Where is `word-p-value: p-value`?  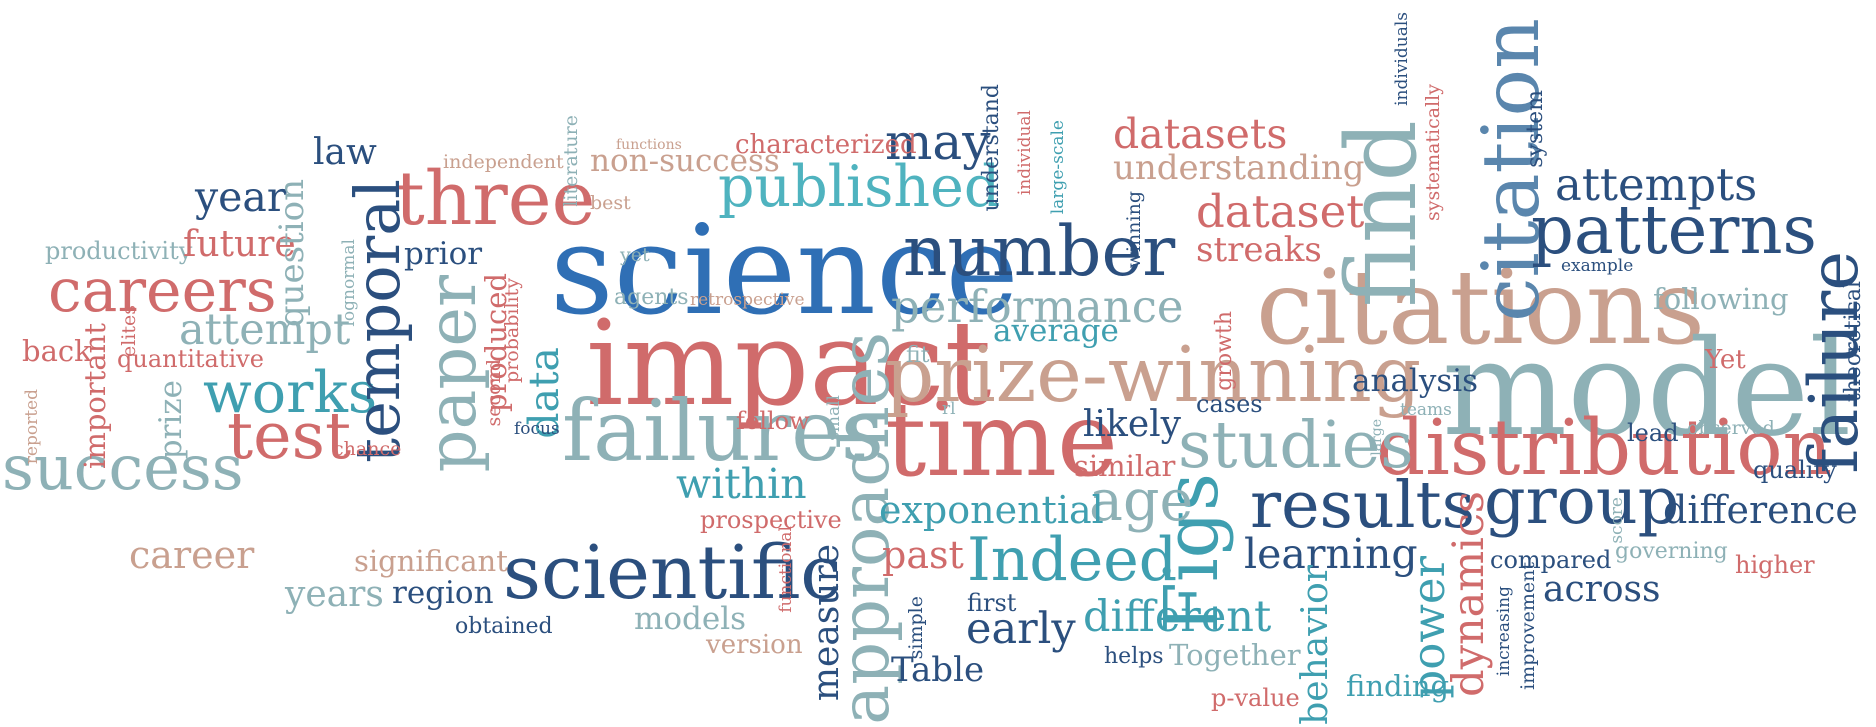
word-p-value: p-value is located at coordinates (1255, 698).